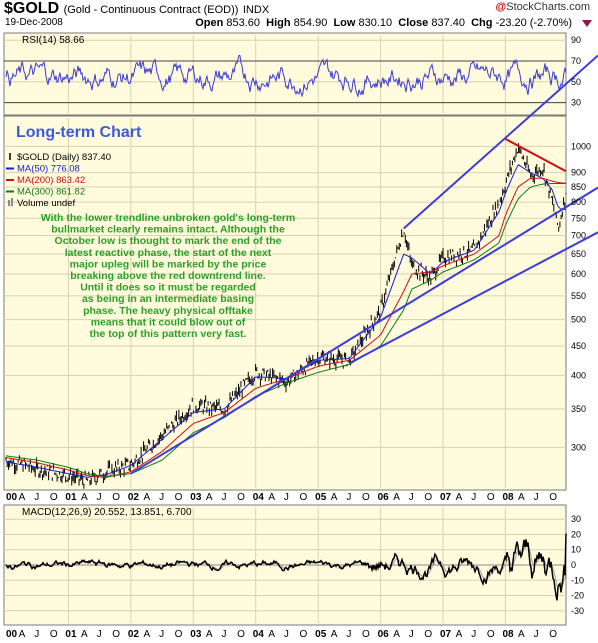 Image resolution: width=598 pixels, height=643 pixels. Describe the element at coordinates (107, 512) in the screenshot. I see `macd-label: MACD(12,26,9) 20.552, 13.851, 6.700` at that location.